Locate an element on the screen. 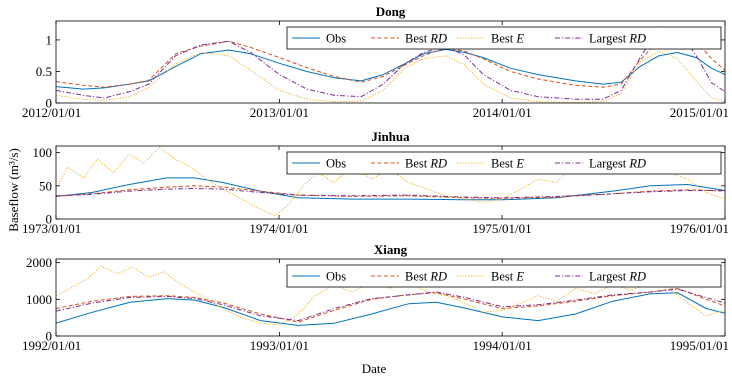  panel-title: Dong is located at coordinates (391, 11).